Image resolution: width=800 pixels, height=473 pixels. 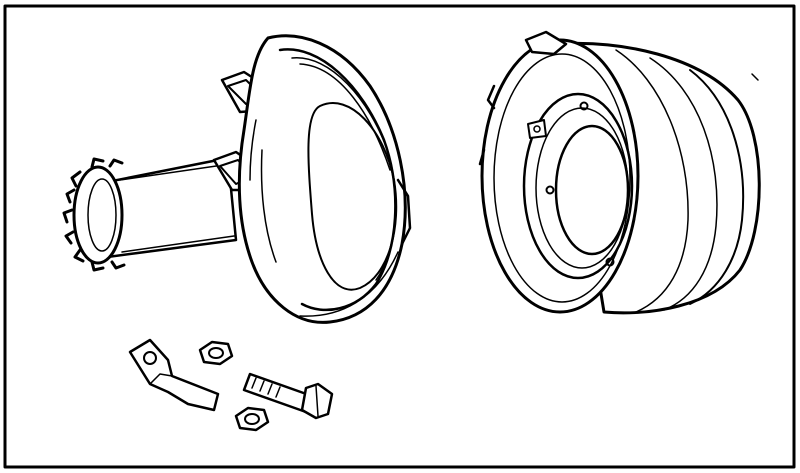 What do you see at coordinates (174, 375) in the screenshot?
I see `mounting-bracket` at bounding box center [174, 375].